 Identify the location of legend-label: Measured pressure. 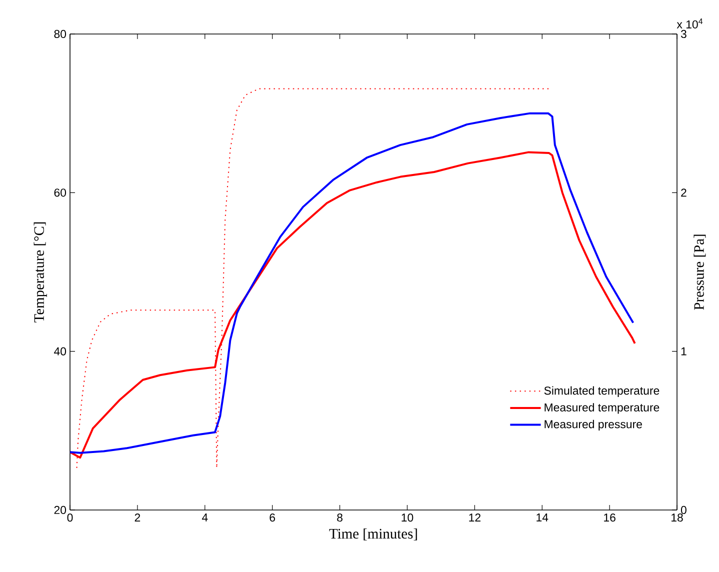
(593, 425).